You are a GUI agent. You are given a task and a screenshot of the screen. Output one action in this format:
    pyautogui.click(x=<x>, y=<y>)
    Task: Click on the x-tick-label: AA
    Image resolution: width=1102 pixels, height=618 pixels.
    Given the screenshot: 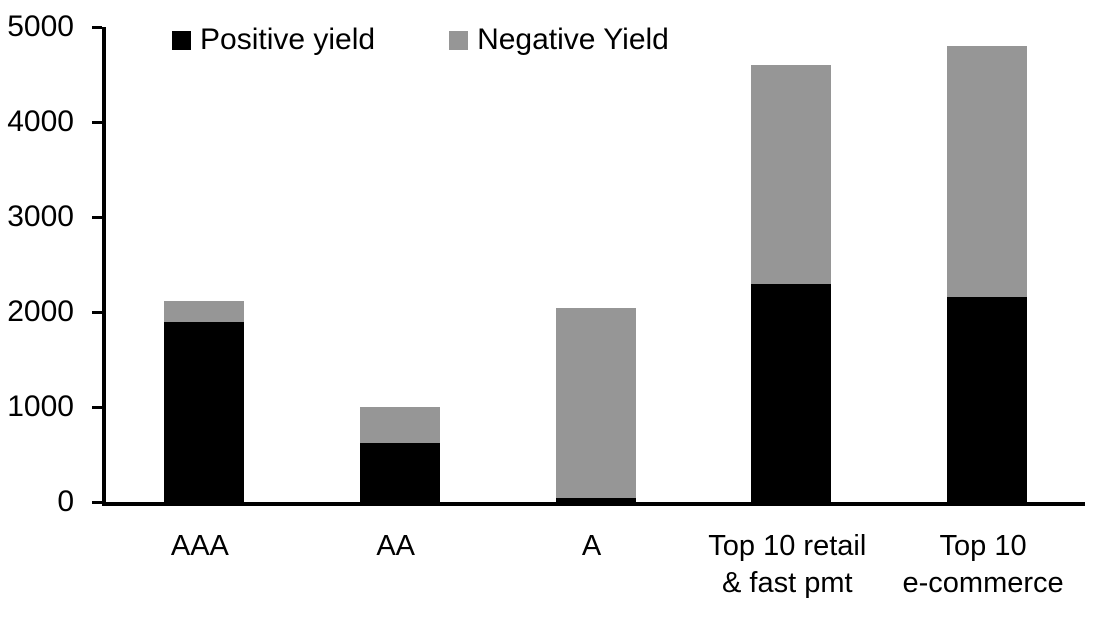 What is the action you would take?
    pyautogui.click(x=396, y=546)
    